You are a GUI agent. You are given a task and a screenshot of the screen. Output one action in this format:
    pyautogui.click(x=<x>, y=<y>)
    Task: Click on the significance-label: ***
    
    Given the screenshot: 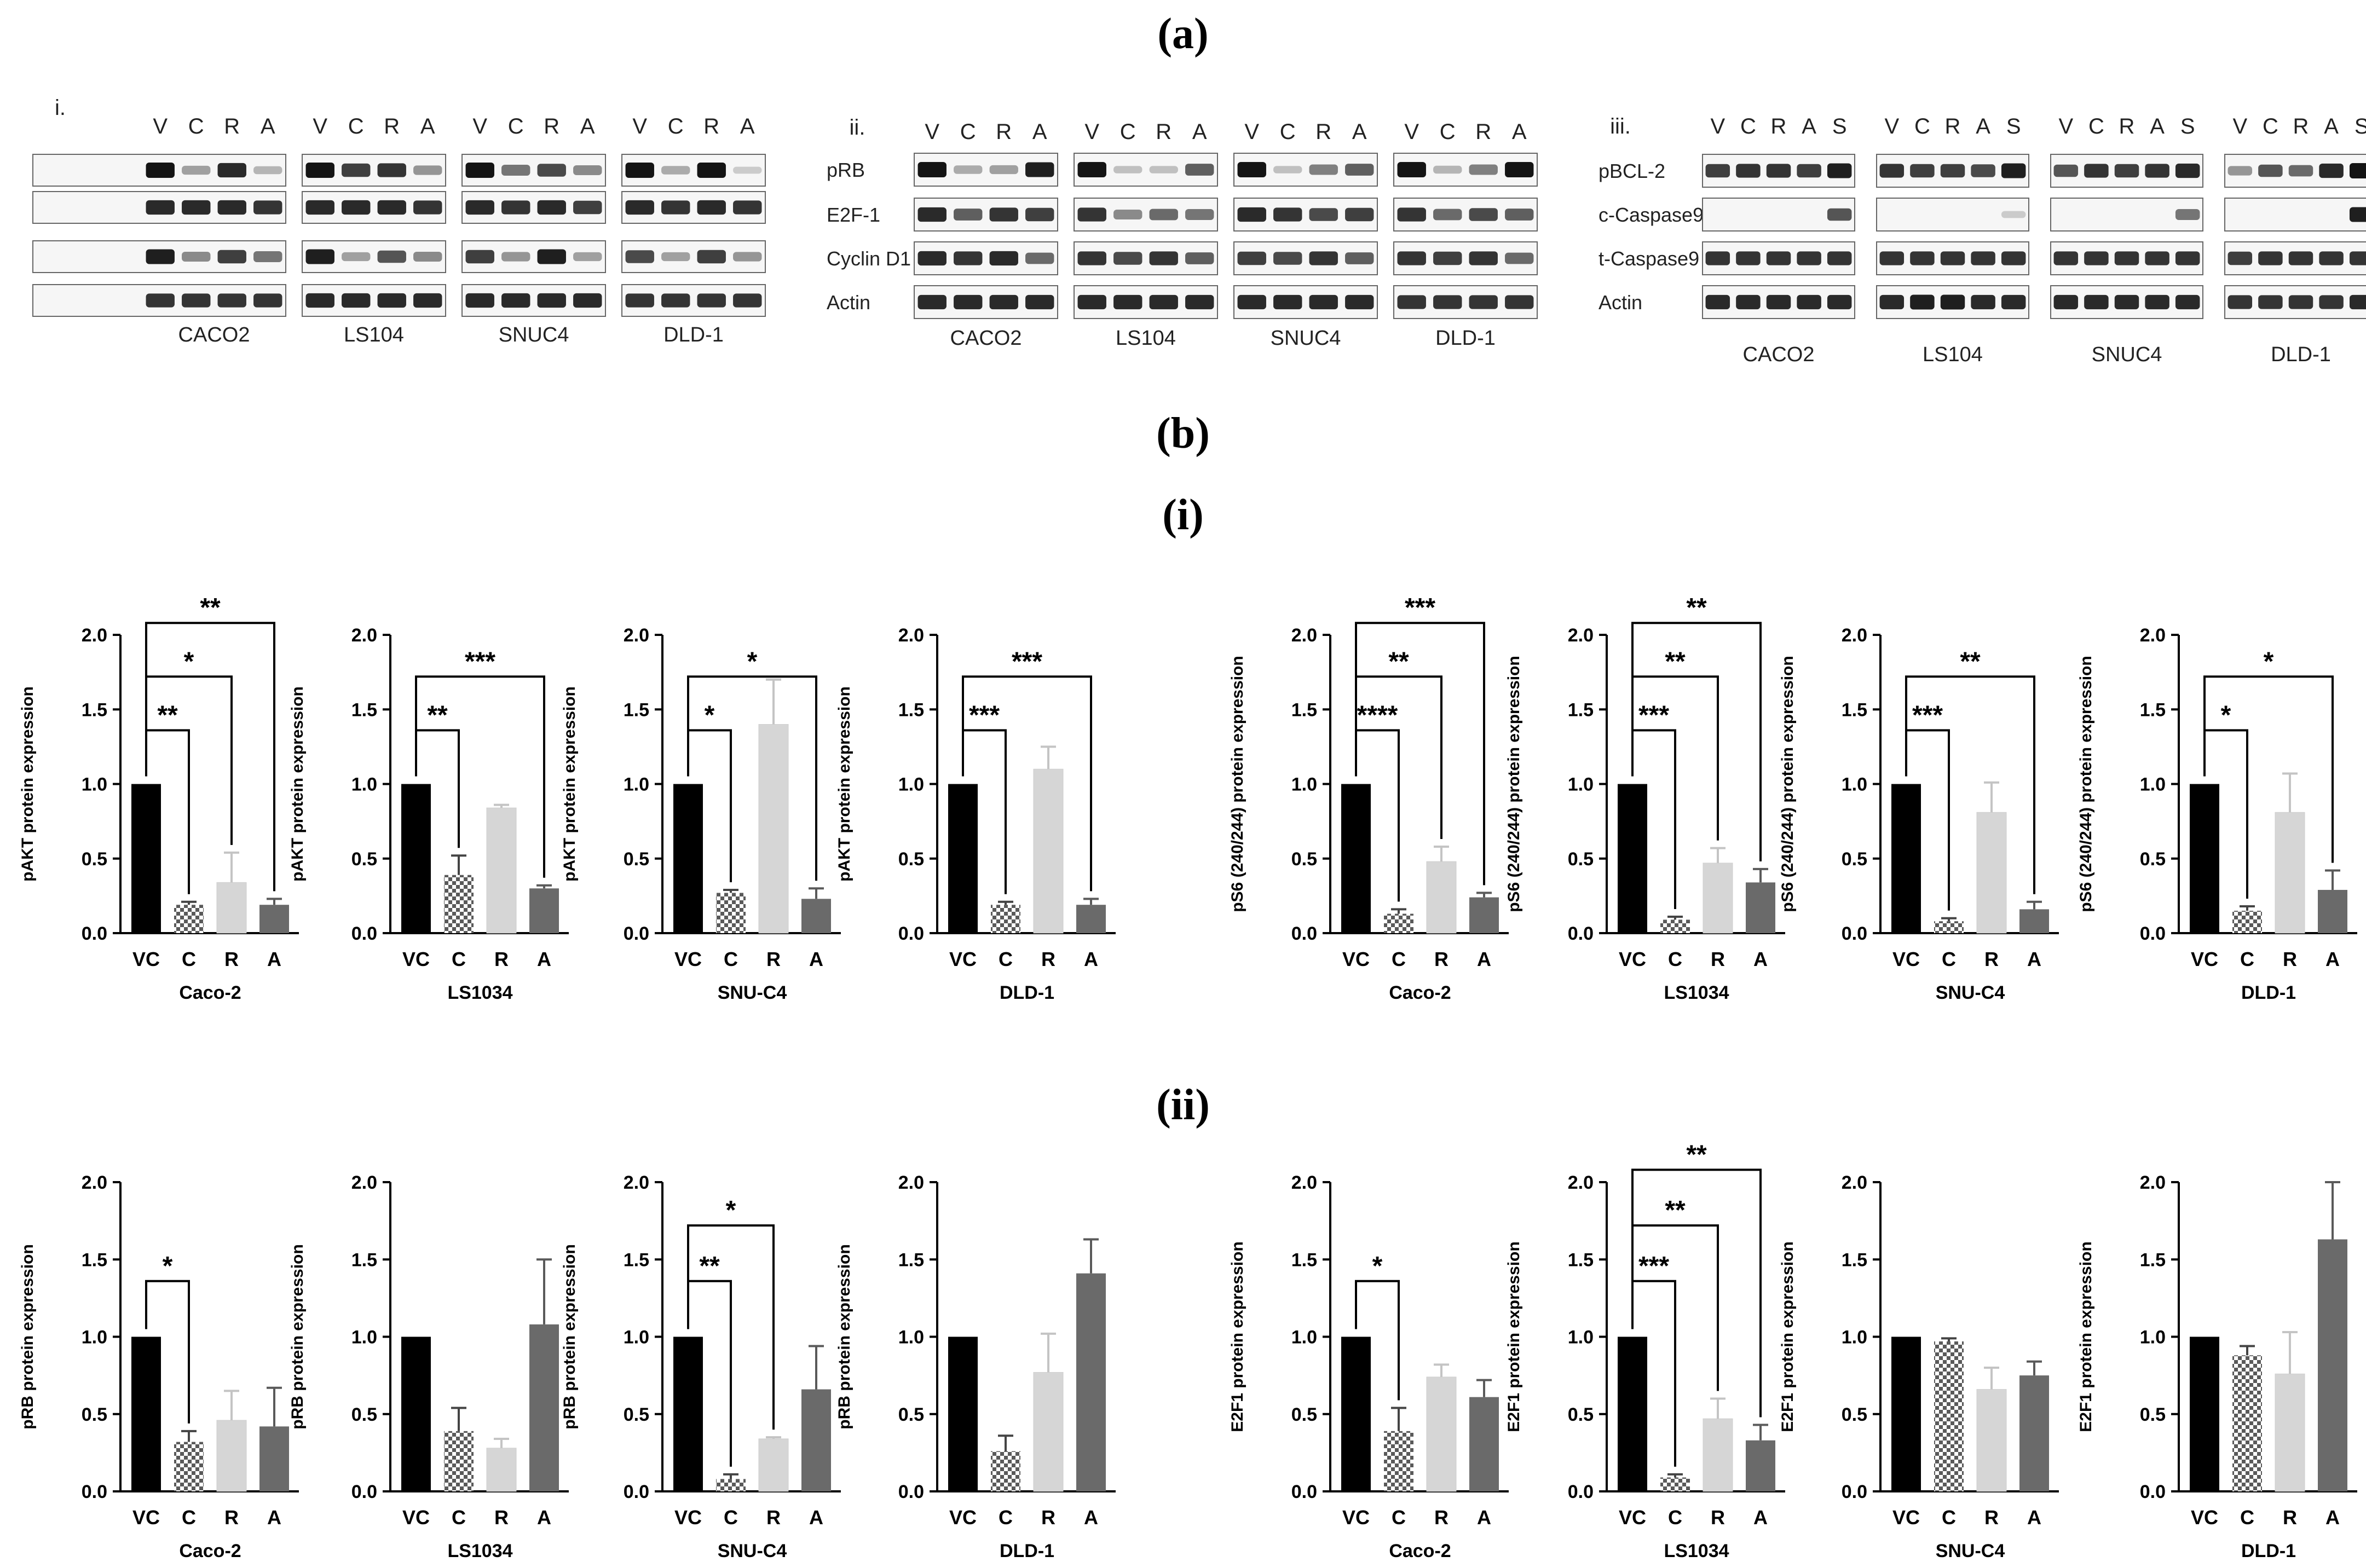 What is the action you would take?
    pyautogui.click(x=1420, y=607)
    